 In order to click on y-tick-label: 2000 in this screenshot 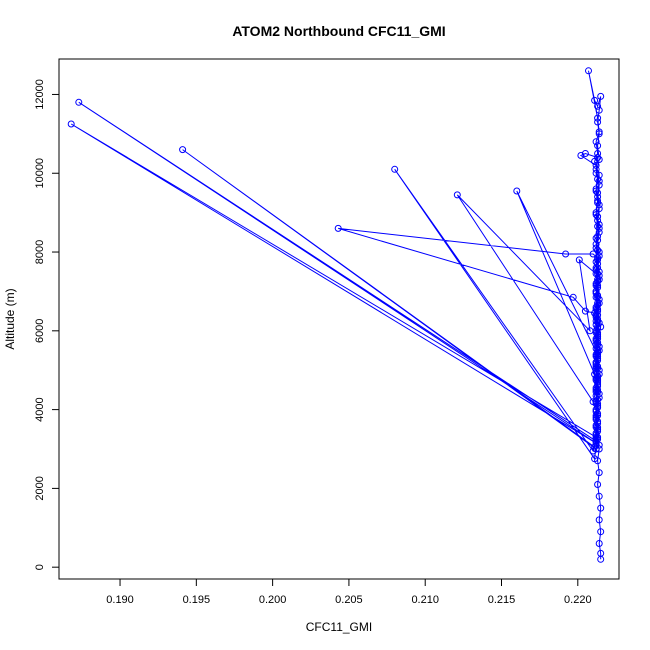, I will do `click(40, 488)`.